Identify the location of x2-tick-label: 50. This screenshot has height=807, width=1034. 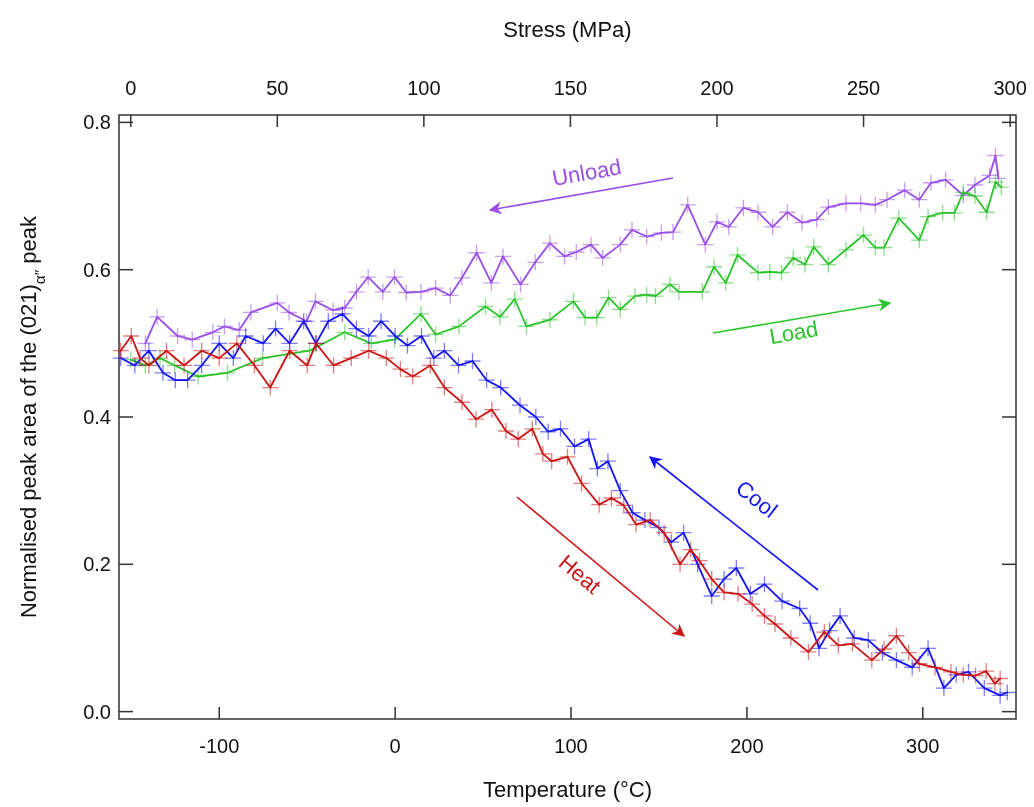
(277, 88).